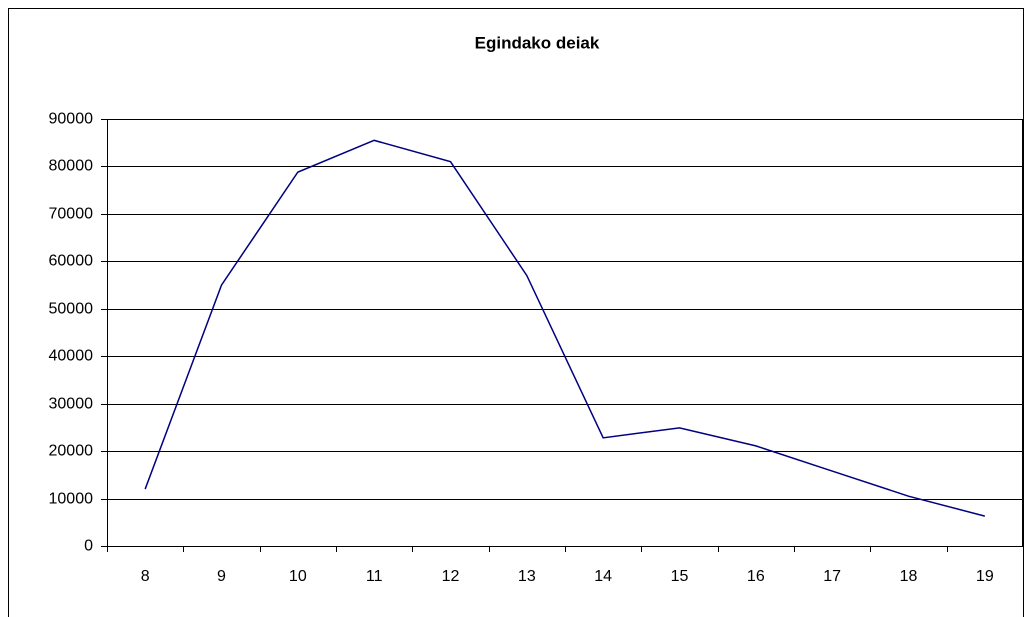 The width and height of the screenshot is (1031, 617). Describe the element at coordinates (71, 499) in the screenshot. I see `y-tick-label: 10000` at that location.